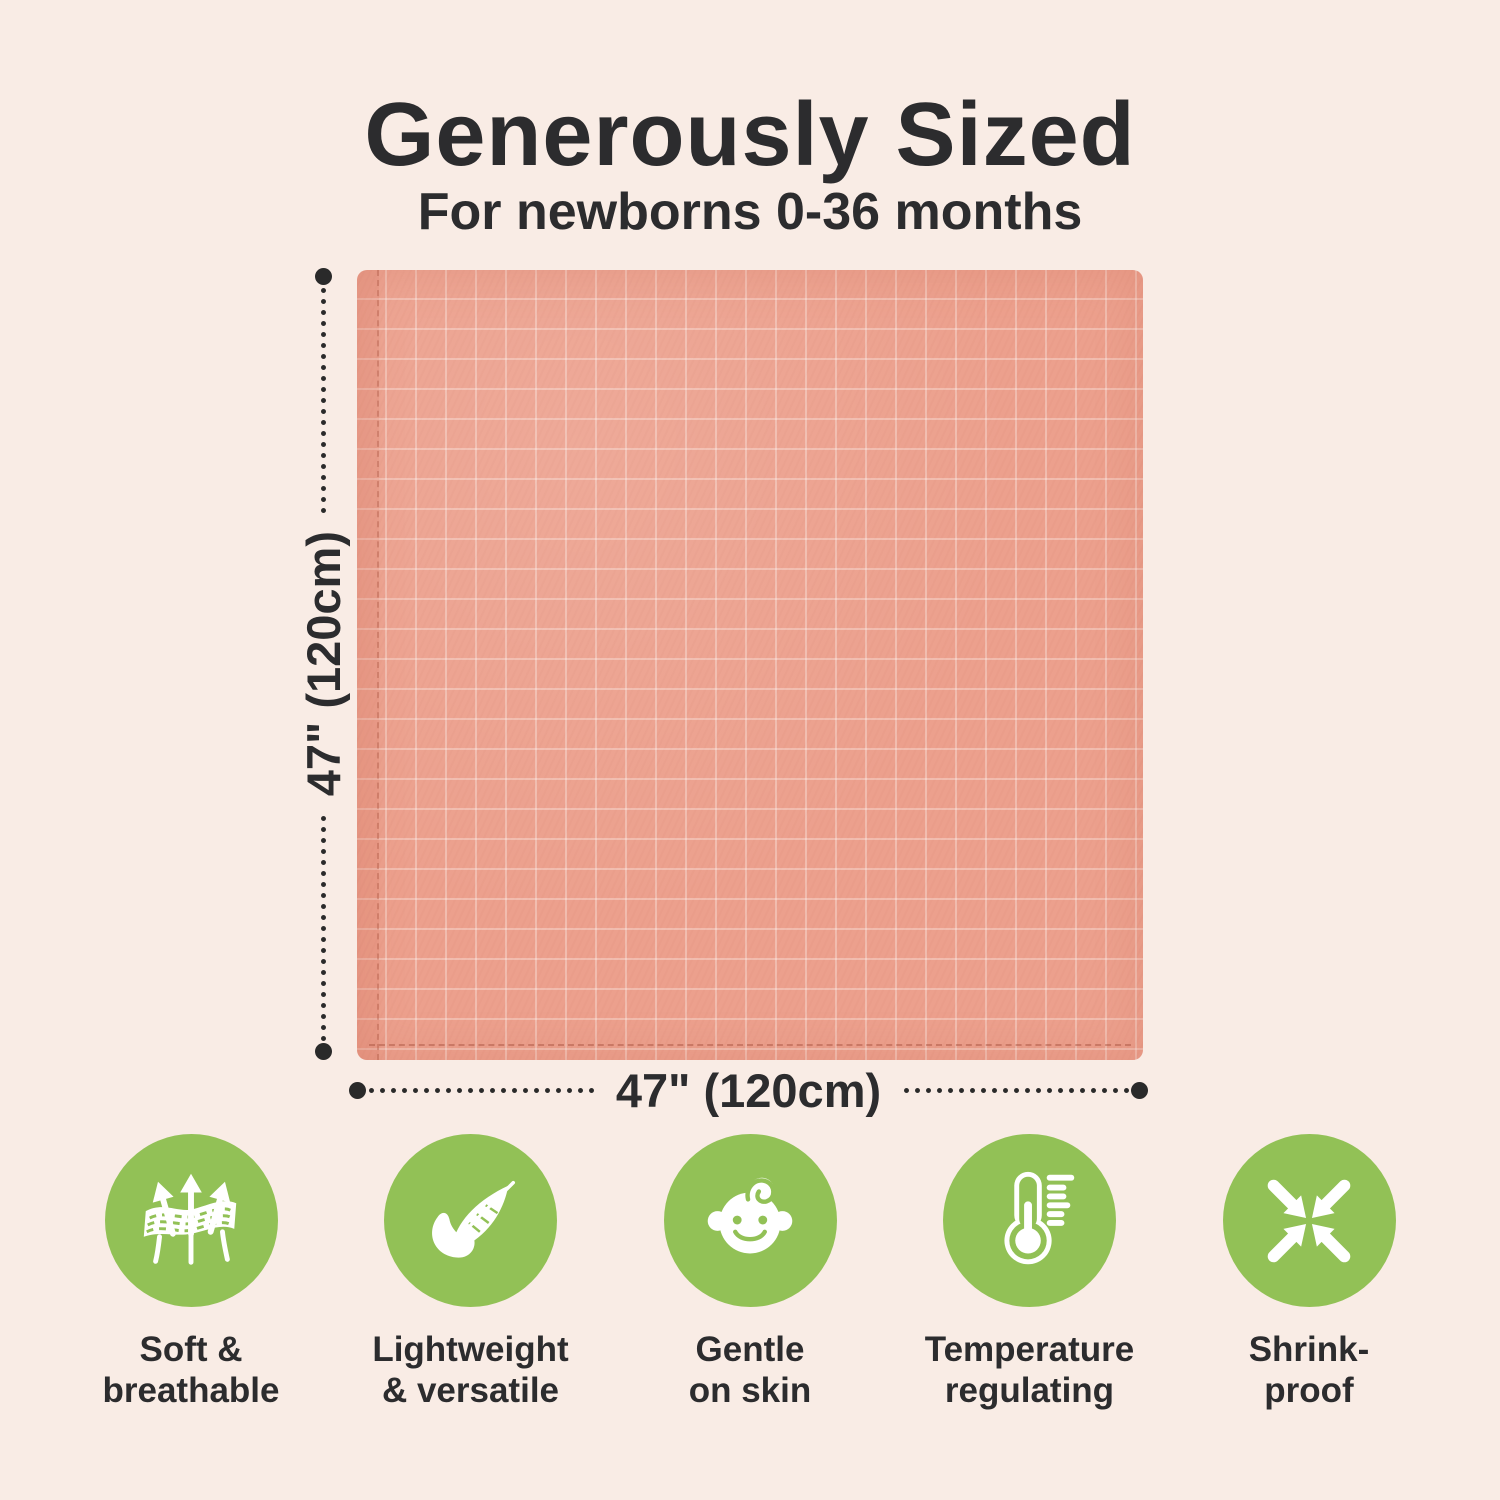  What do you see at coordinates (191, 1220) in the screenshot?
I see `breathable-fabric-icon` at bounding box center [191, 1220].